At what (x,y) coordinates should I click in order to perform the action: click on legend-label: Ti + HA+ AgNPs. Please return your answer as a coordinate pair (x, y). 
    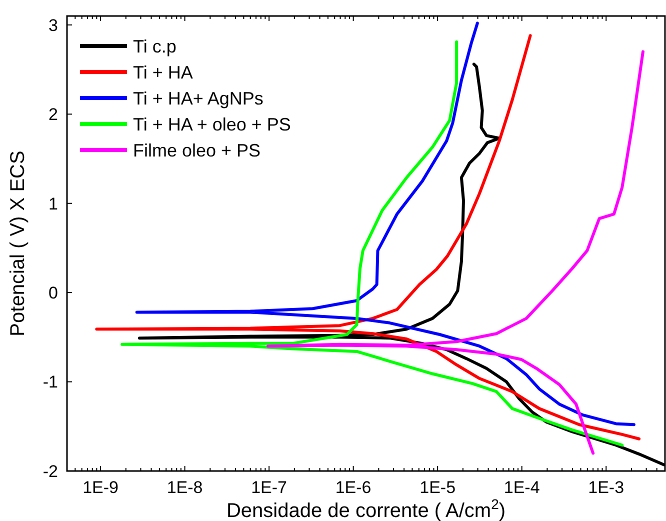
    Looking at the image, I should click on (198, 98).